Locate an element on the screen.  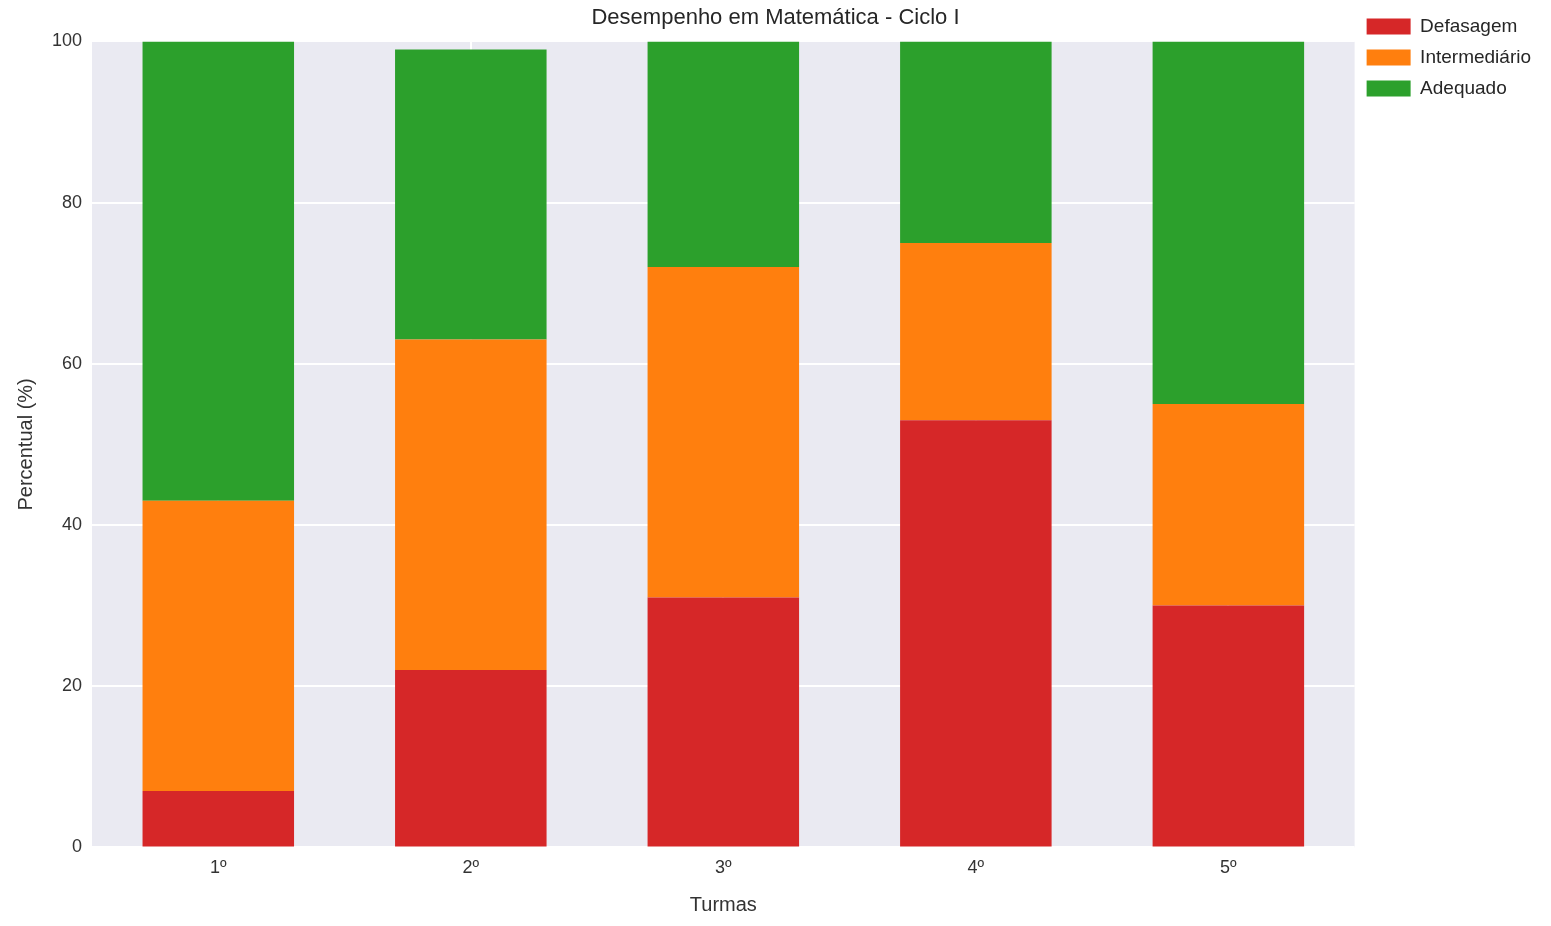
y-tick-label: 100 is located at coordinates (67, 40).